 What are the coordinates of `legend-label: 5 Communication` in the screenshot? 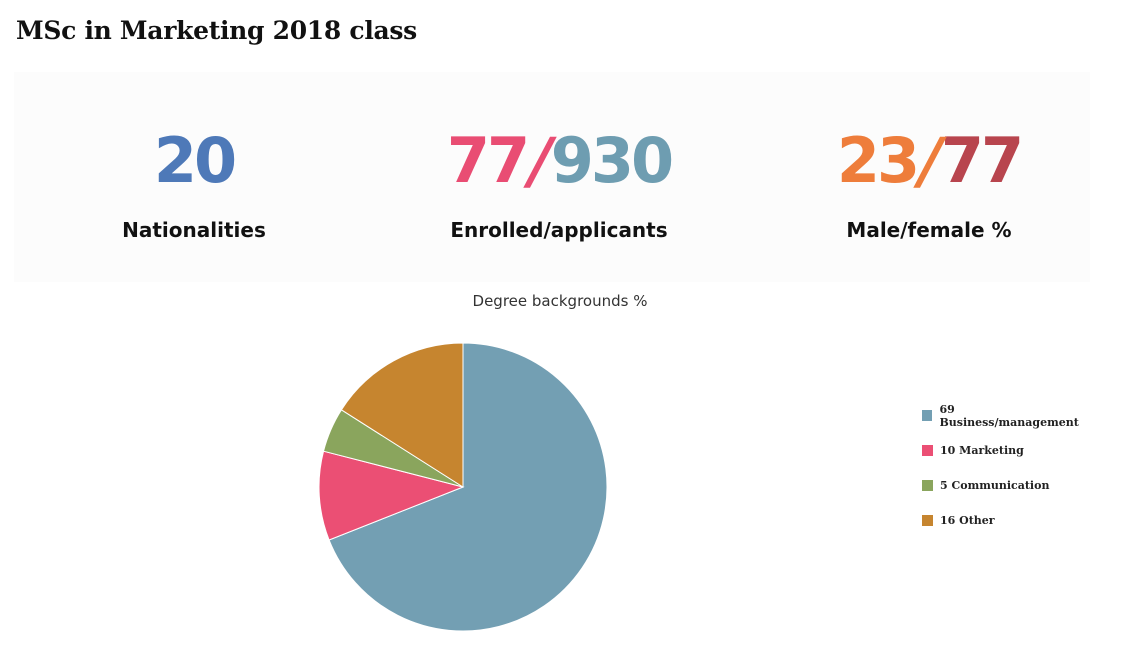 It's located at (995, 485).